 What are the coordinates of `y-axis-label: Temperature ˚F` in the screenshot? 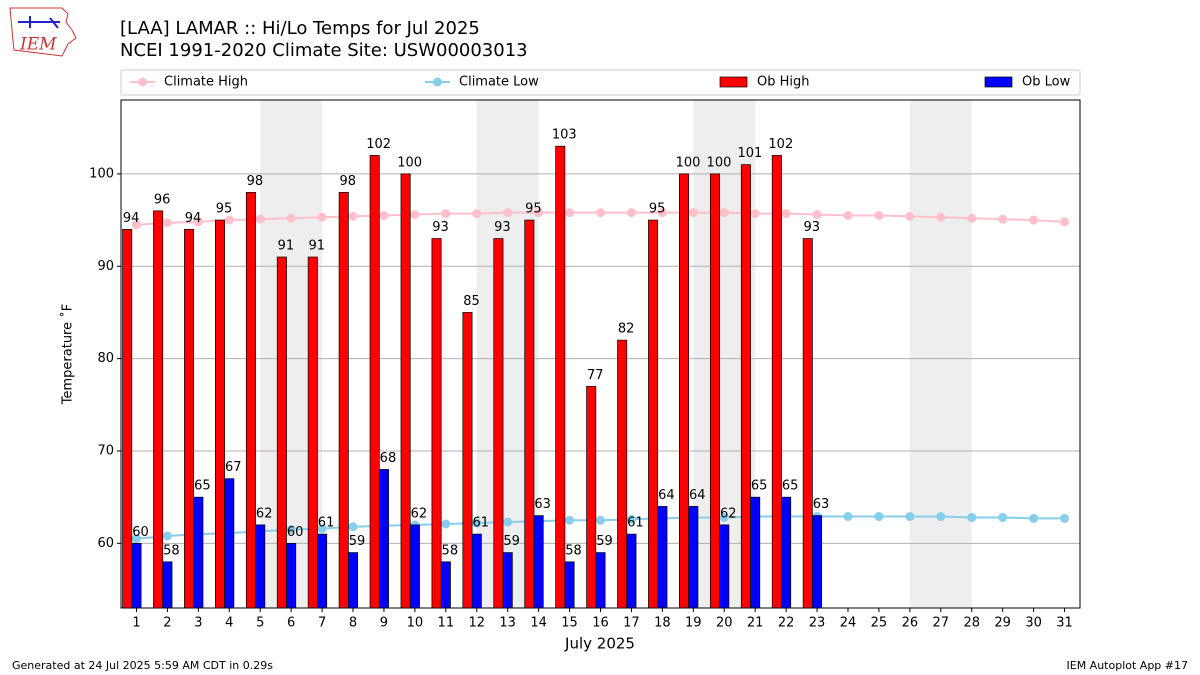 It's located at (68, 354).